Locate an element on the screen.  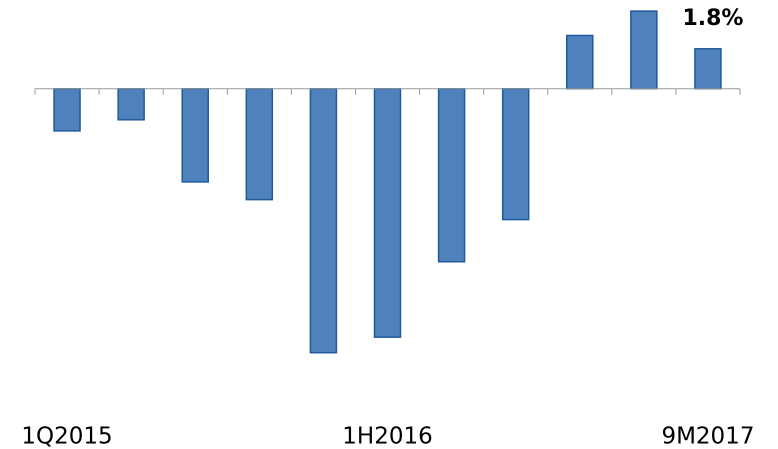
x-tick-label: 9M2017 is located at coordinates (707, 436).